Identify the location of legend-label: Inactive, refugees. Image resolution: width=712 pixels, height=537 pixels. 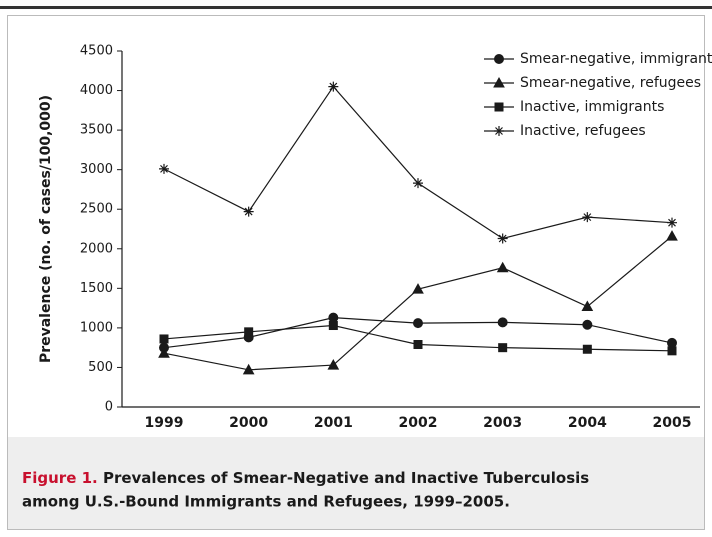
(583, 131).